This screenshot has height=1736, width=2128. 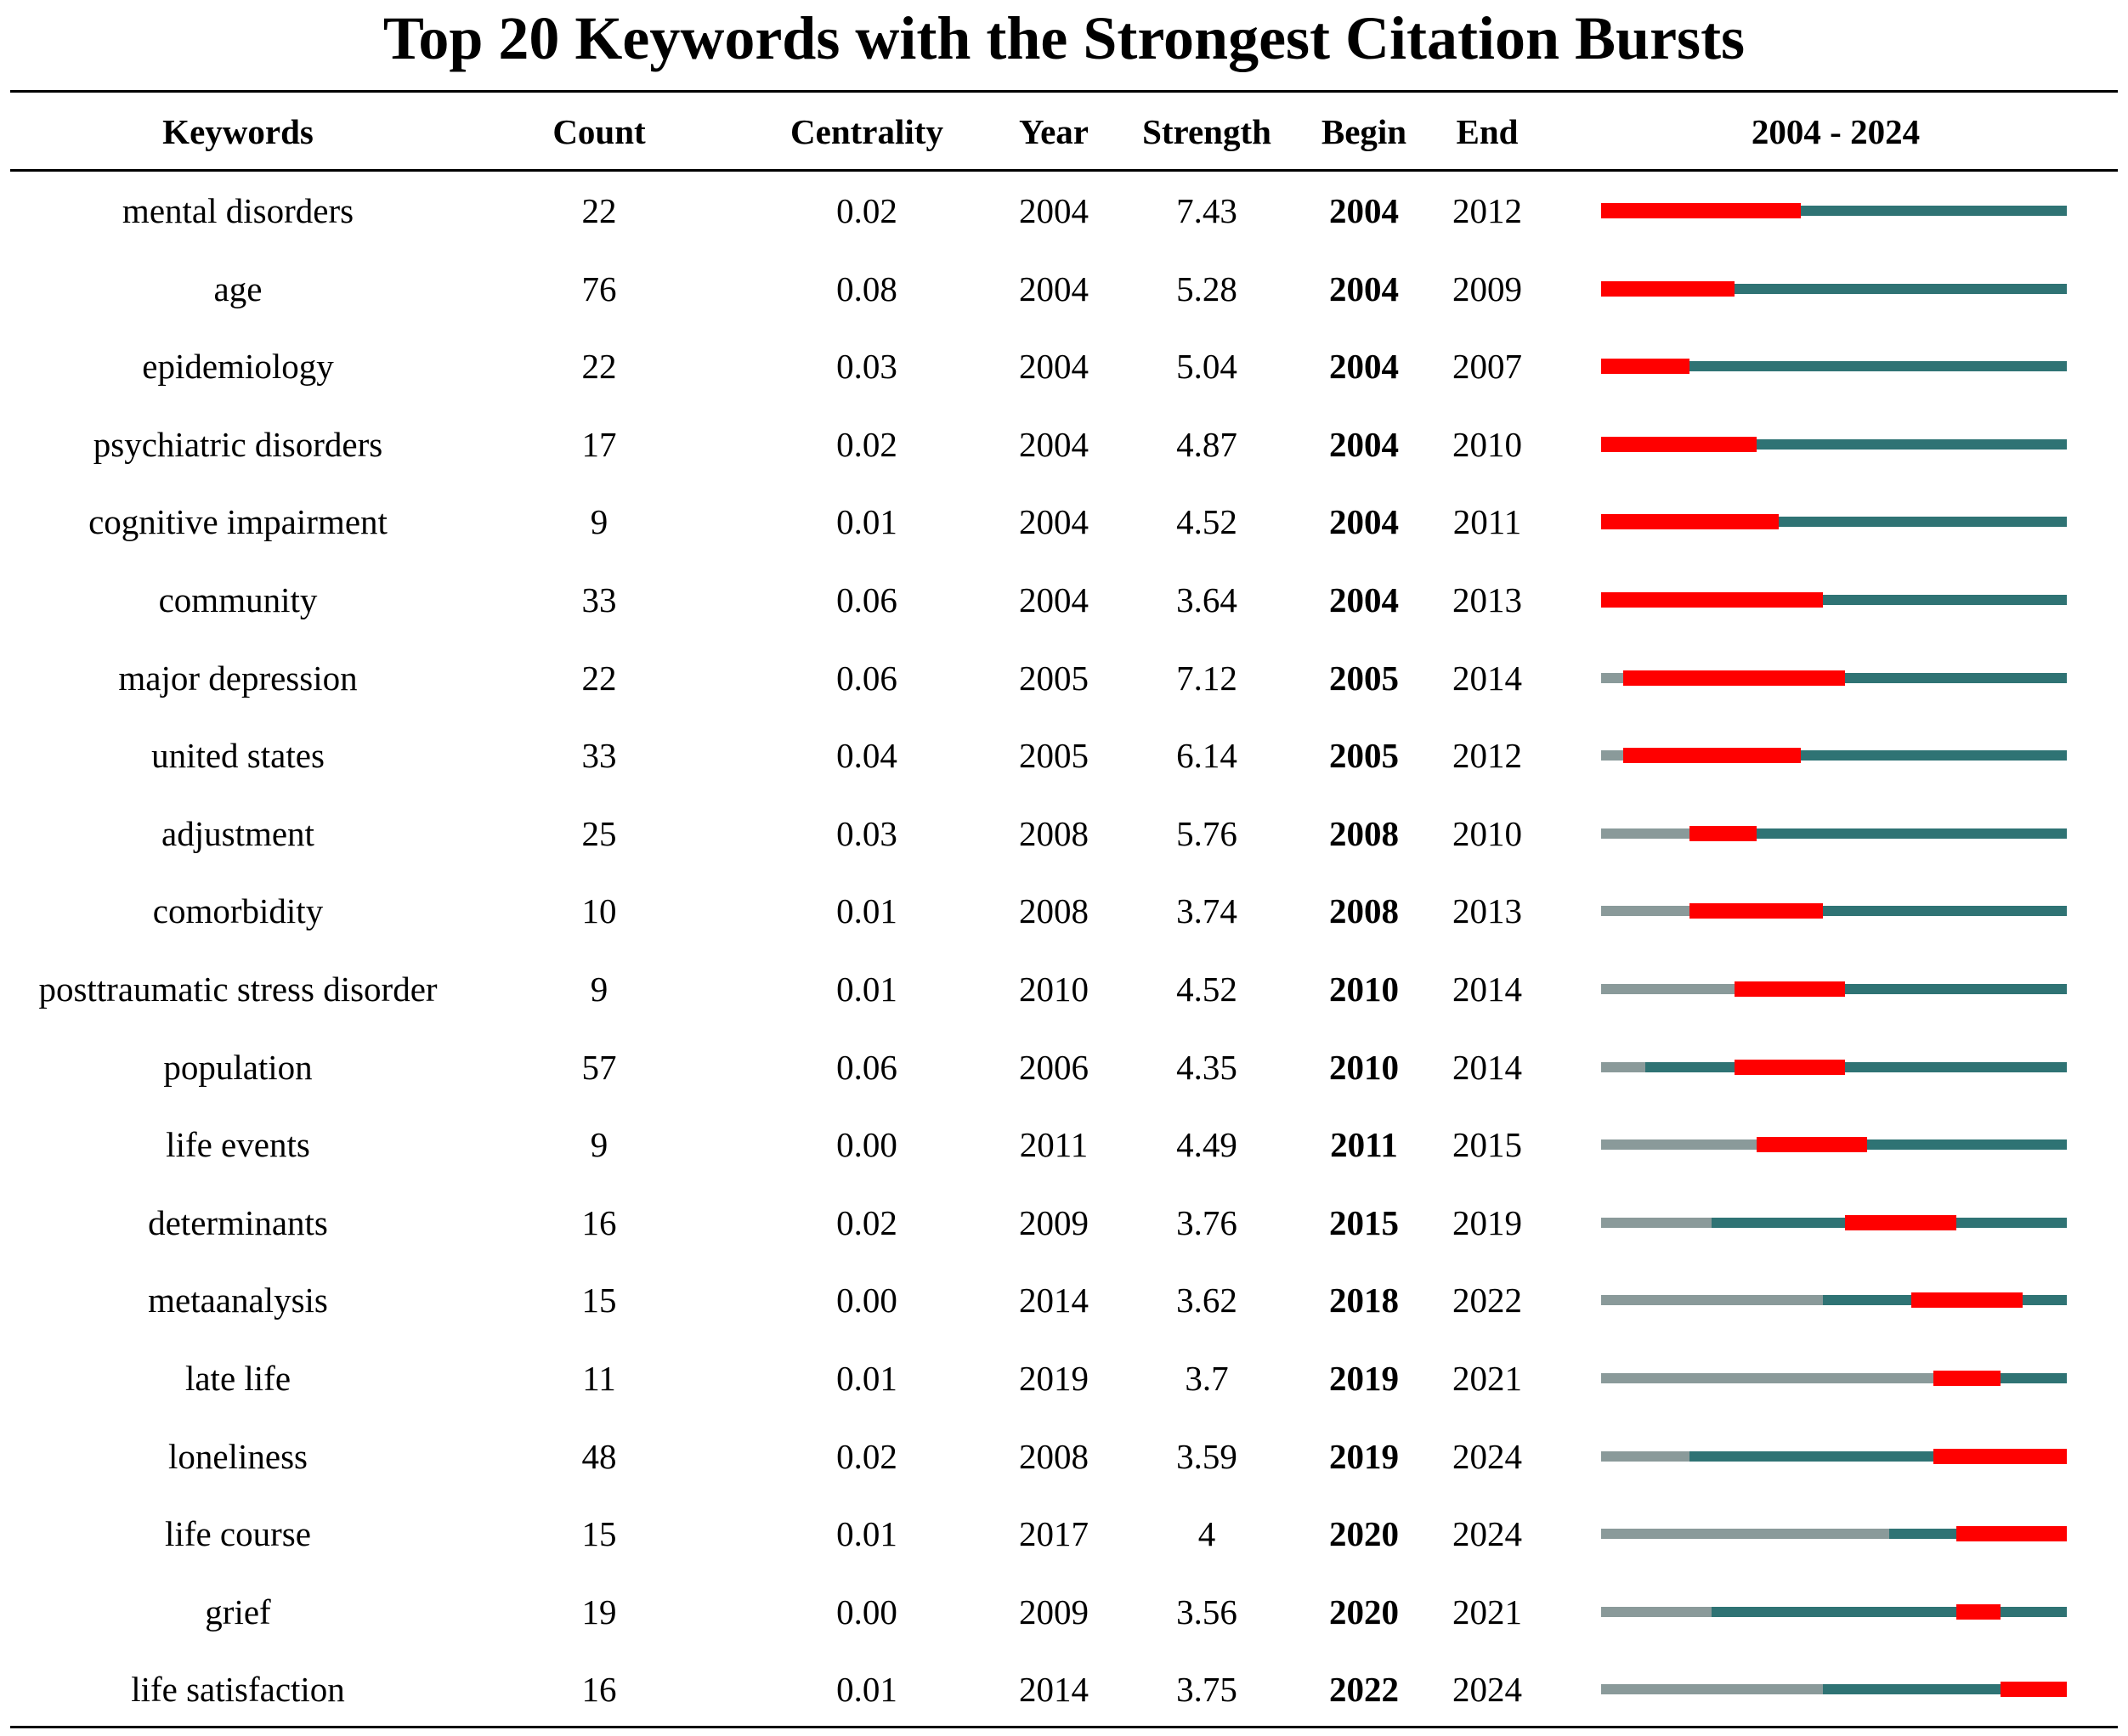 I want to click on begin-cell: 2005, so click(x=1364, y=678).